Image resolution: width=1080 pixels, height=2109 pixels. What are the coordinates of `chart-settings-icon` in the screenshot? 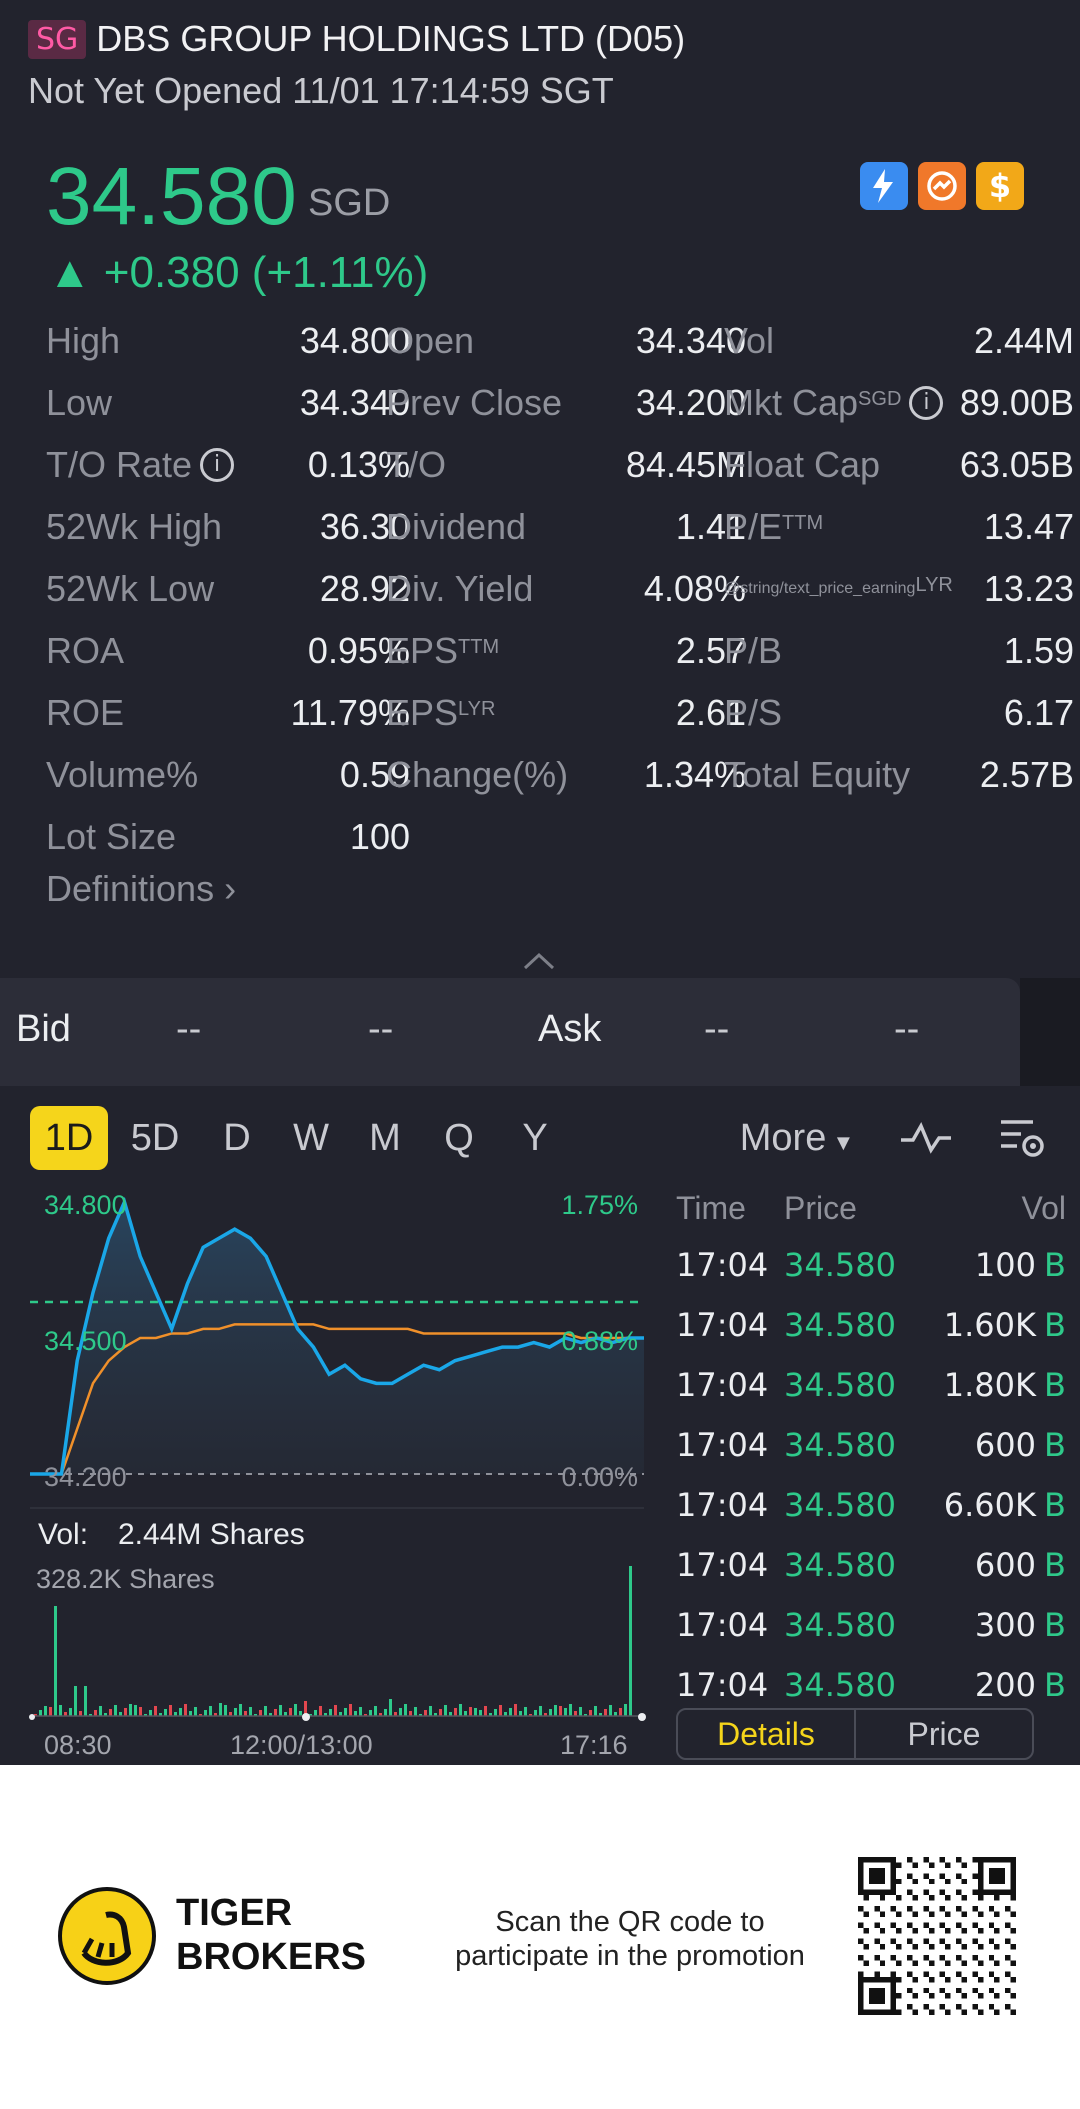 It's located at (1022, 1138).